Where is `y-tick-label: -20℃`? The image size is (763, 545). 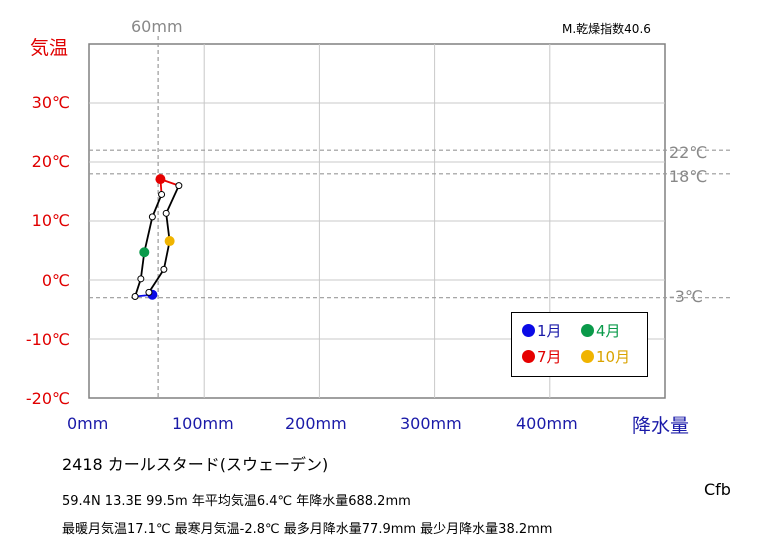 y-tick-label: -20℃ is located at coordinates (47, 398).